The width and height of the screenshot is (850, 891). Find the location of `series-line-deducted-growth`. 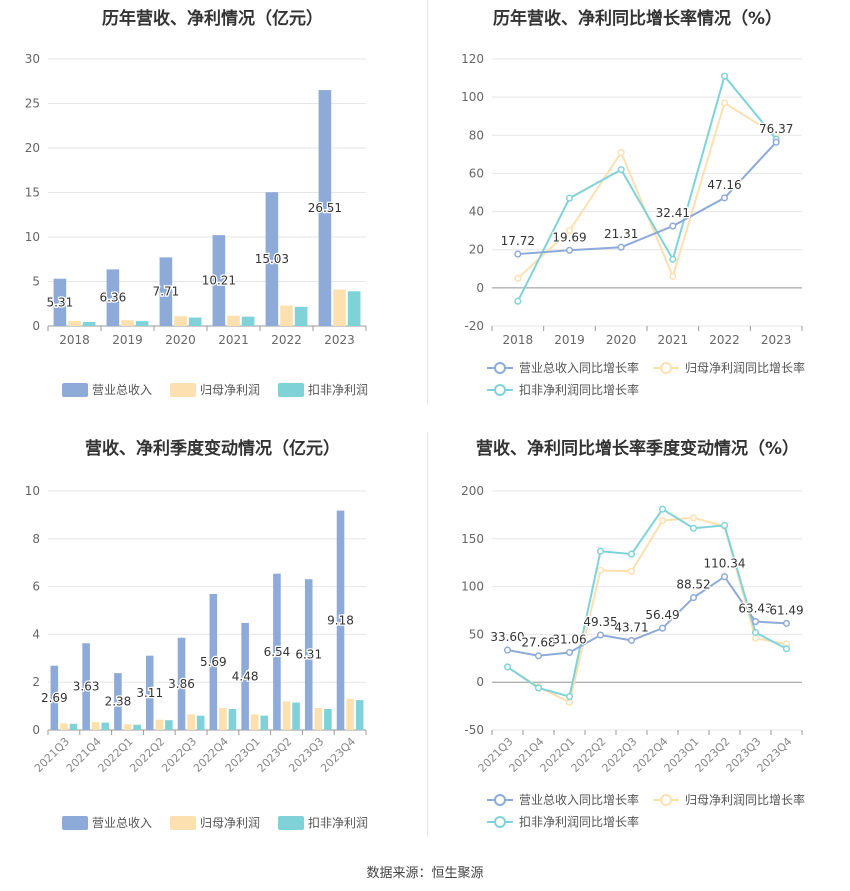

series-line-deducted-growth is located at coordinates (646, 188).